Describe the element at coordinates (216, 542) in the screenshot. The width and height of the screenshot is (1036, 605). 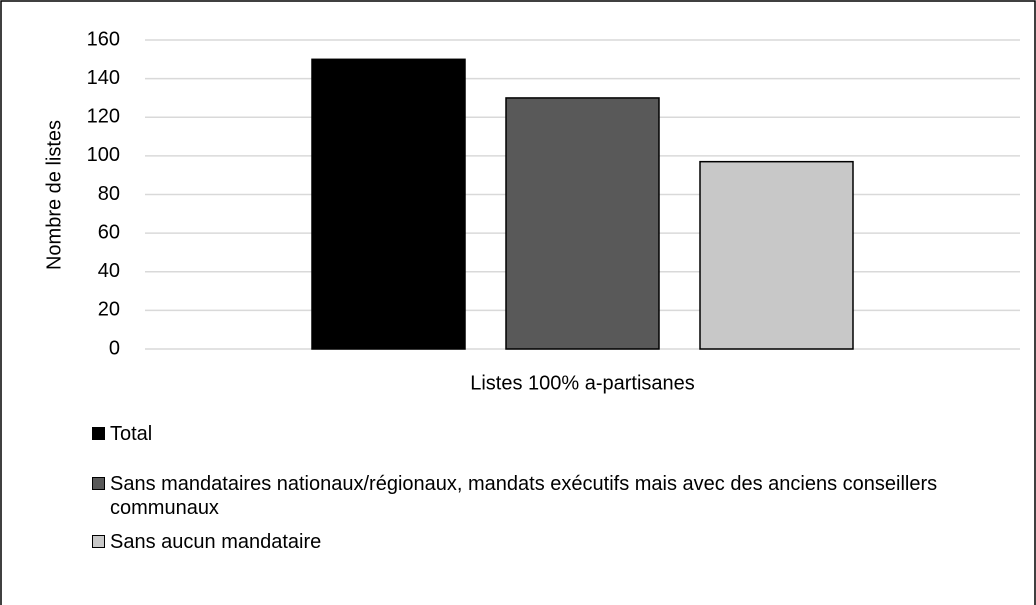
I see `legend-label: Sans aucun mandataire` at that location.